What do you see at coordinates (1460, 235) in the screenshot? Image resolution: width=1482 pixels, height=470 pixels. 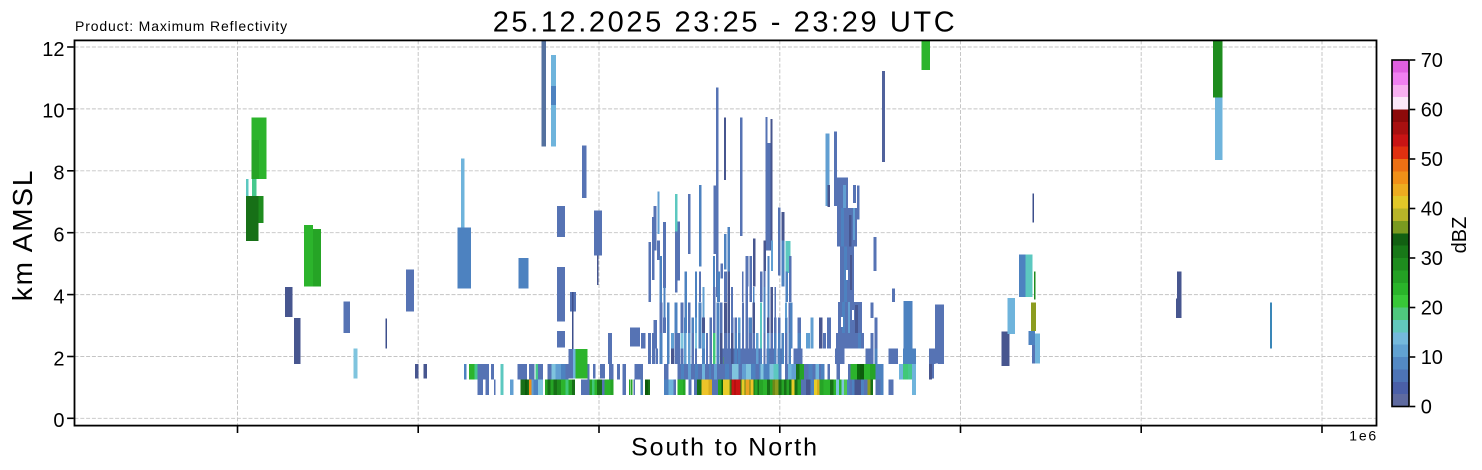 I see `svg-text: dBZ` at bounding box center [1460, 235].